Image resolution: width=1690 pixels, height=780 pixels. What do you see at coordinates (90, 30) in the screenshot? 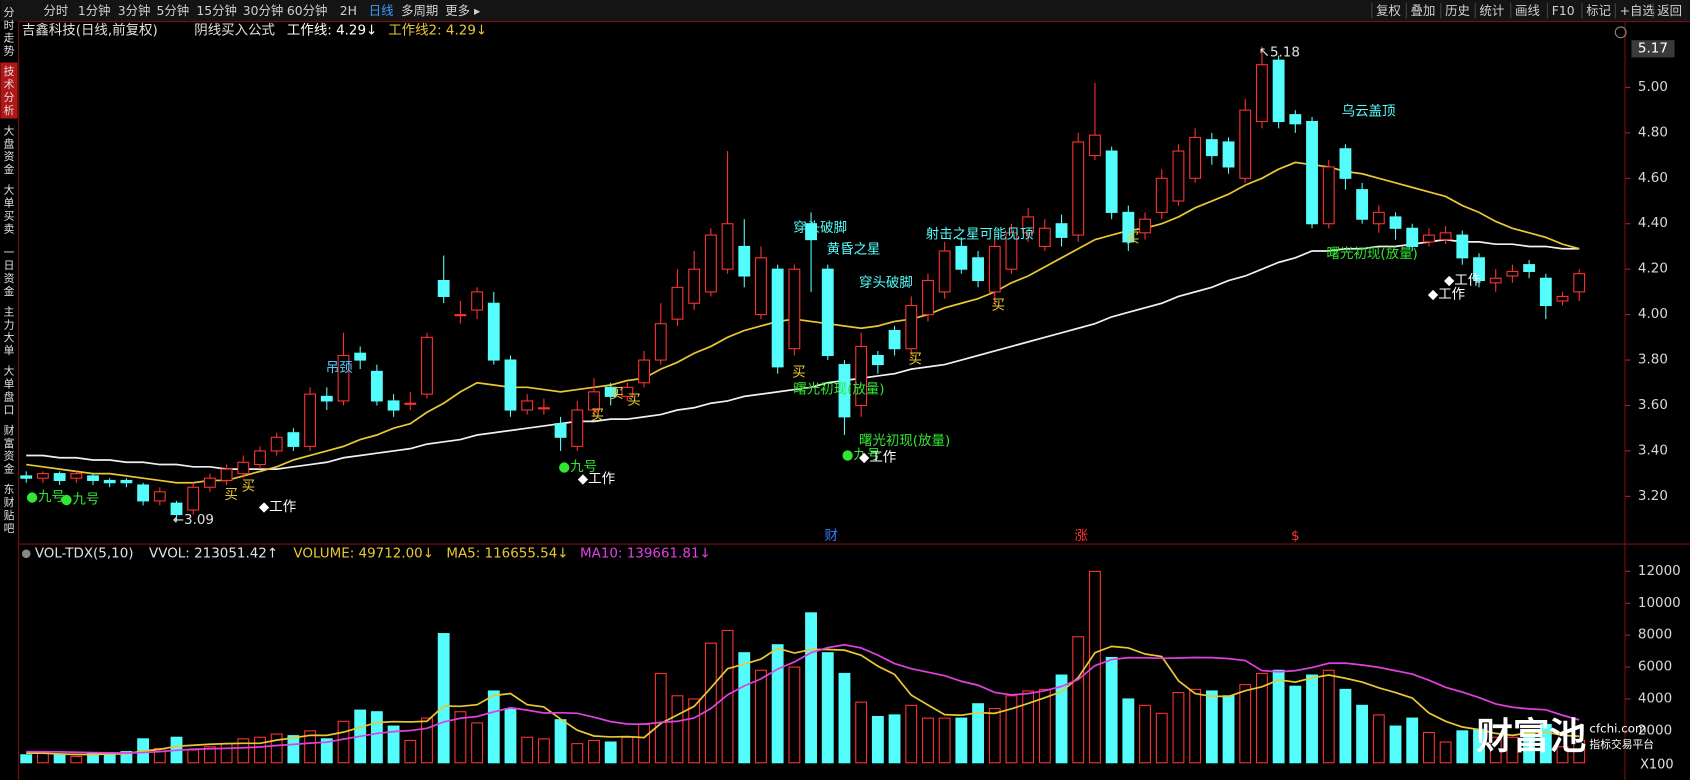
I see `indicator-label: 吉鑫科技(日线,前复权)` at bounding box center [90, 30].